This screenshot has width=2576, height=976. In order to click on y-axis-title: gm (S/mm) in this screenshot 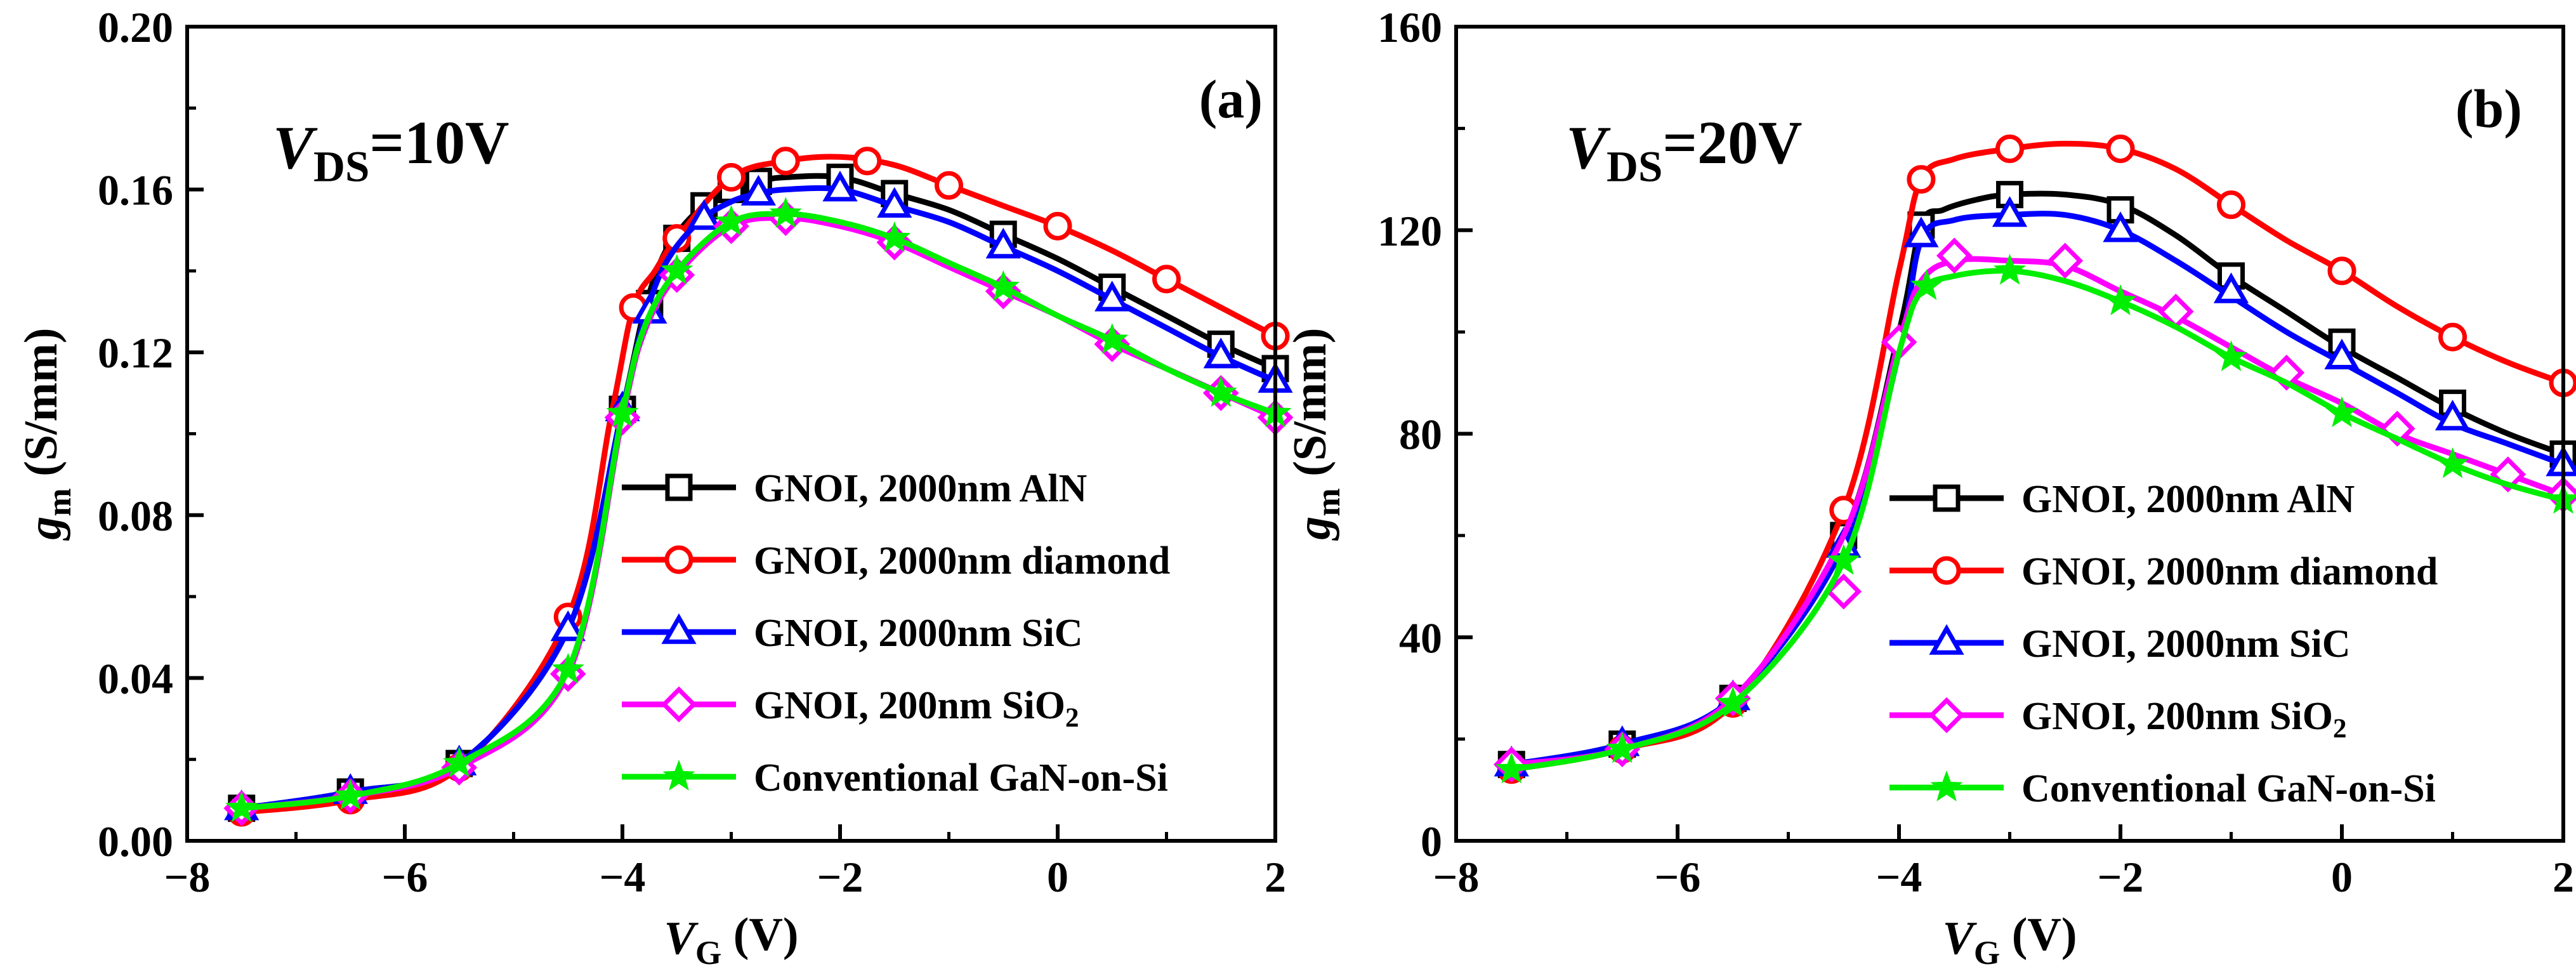, I will do `click(1315, 434)`.